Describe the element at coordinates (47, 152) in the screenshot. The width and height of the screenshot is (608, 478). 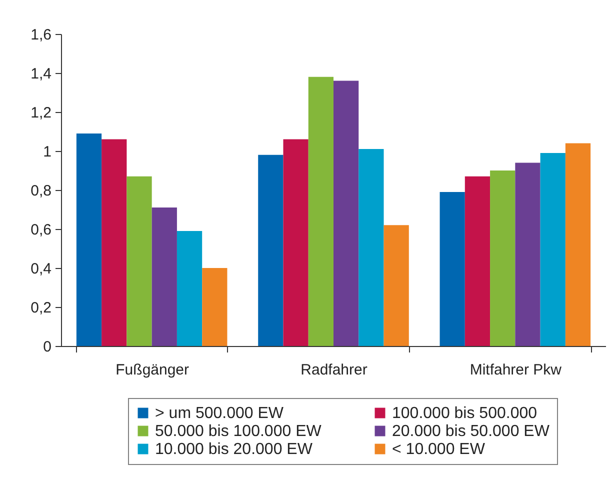
I see `y-tick-label: 1` at that location.